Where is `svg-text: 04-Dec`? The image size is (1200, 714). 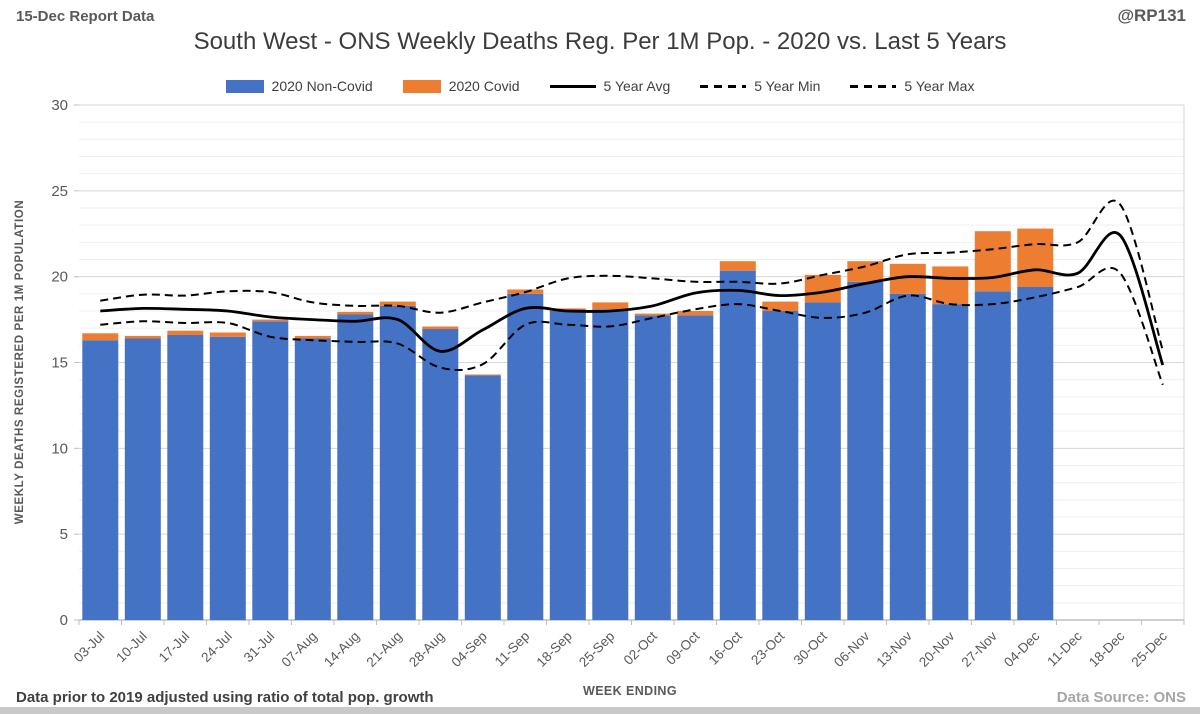
svg-text: 04-Dec is located at coordinates (1022, 649).